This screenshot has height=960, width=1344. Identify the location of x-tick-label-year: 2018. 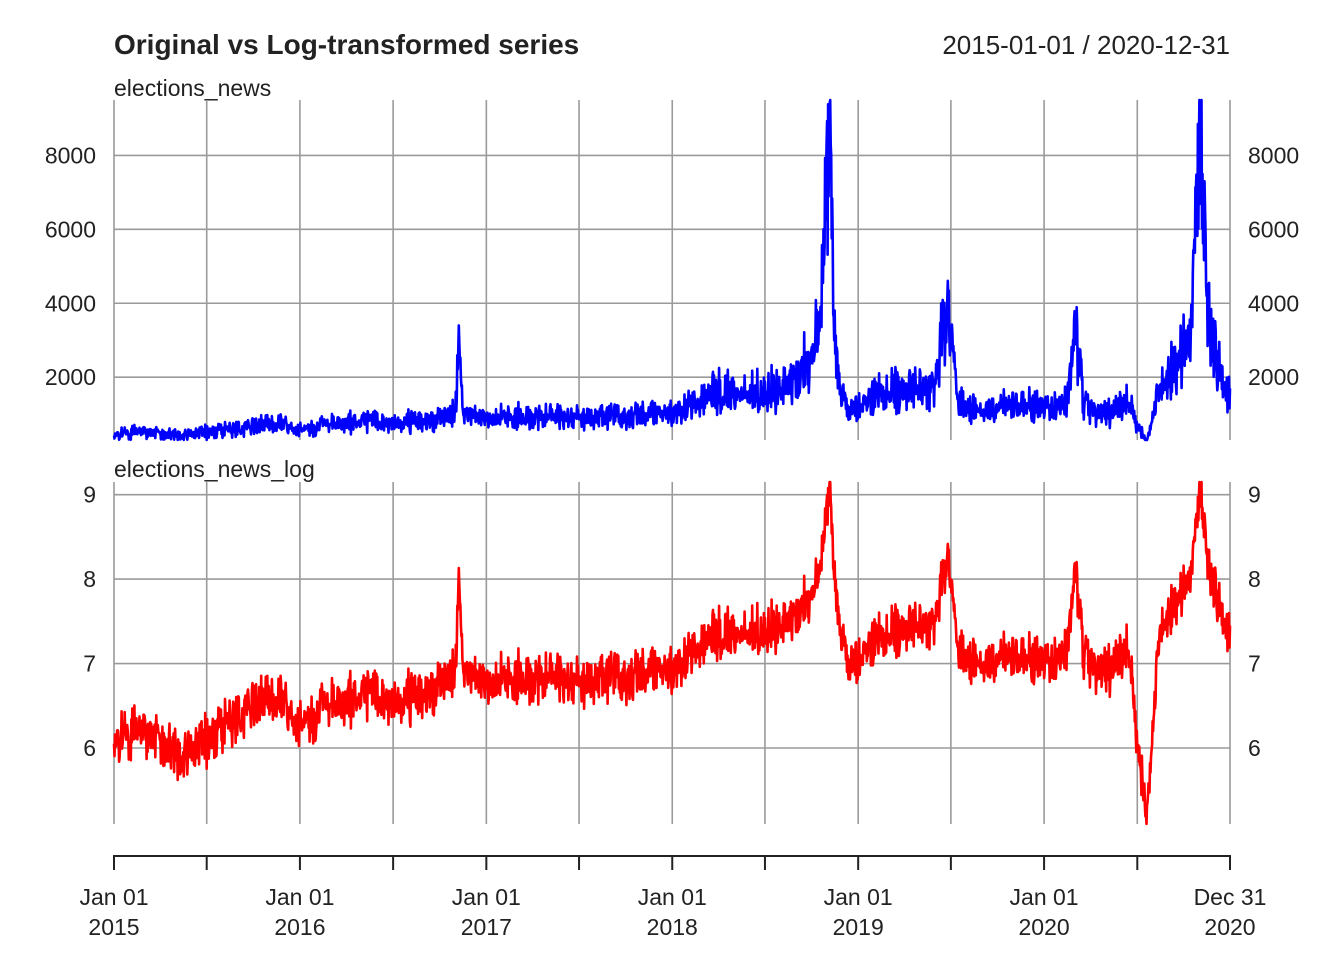
(672, 927).